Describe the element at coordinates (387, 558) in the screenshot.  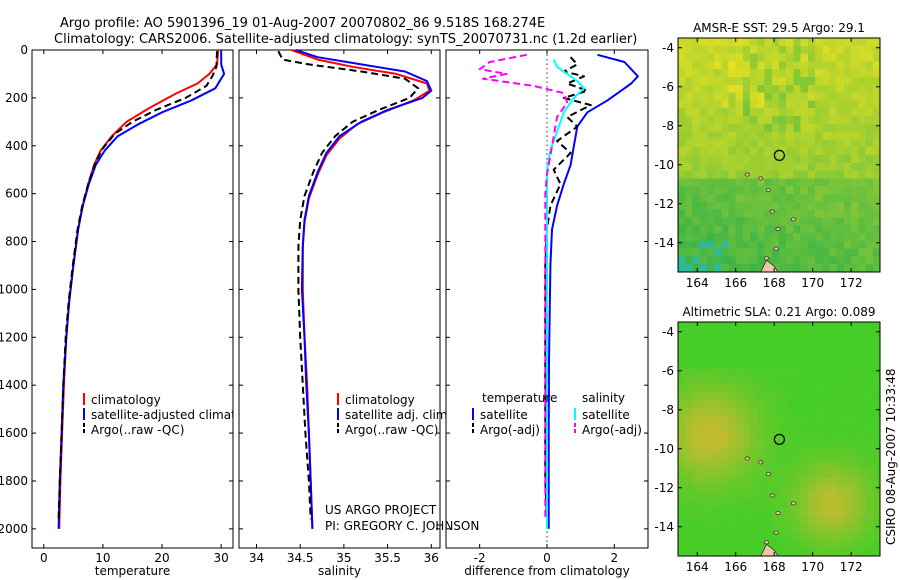
I see `salinity-xtick-label: 35.5` at that location.